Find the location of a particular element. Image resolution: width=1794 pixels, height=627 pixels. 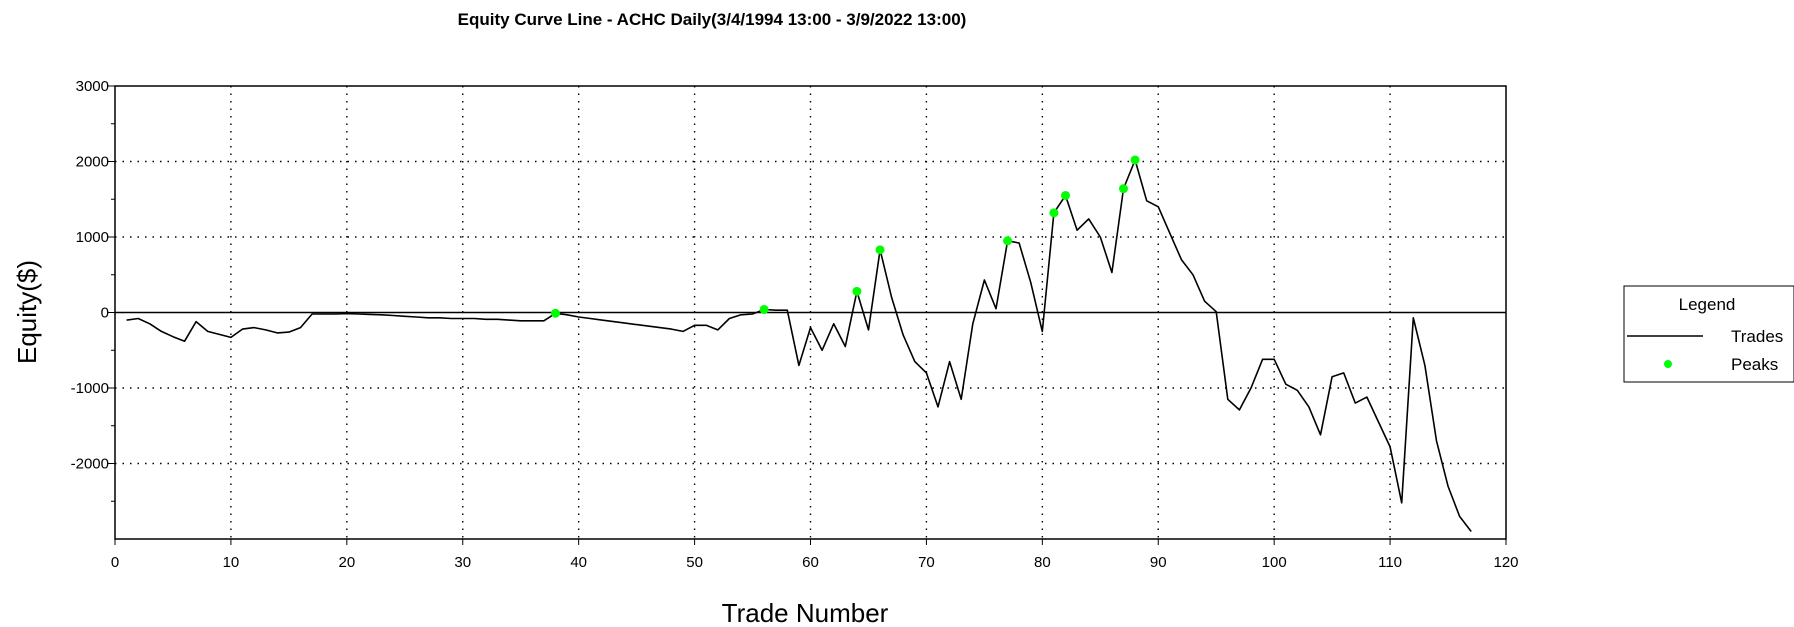

x-tick-label: 40 is located at coordinates (578, 562).